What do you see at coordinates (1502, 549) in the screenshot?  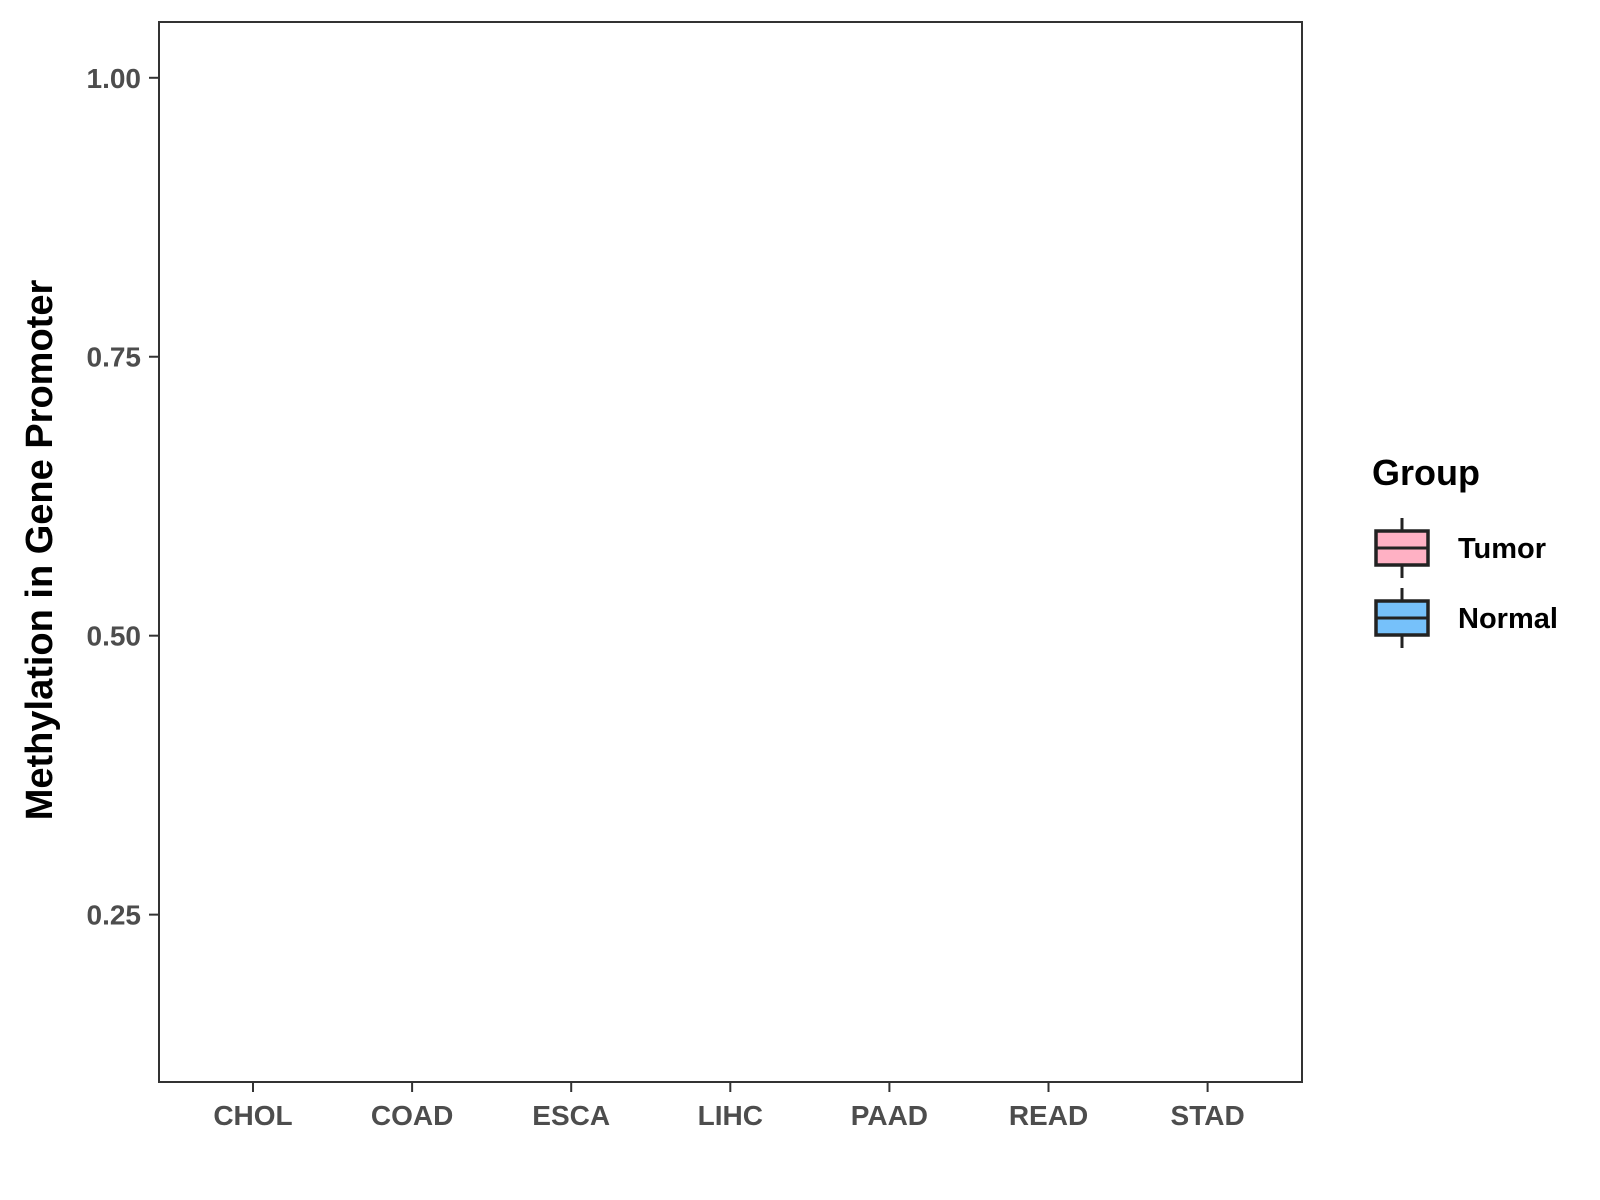 I see `legend-label: Tumor` at bounding box center [1502, 549].